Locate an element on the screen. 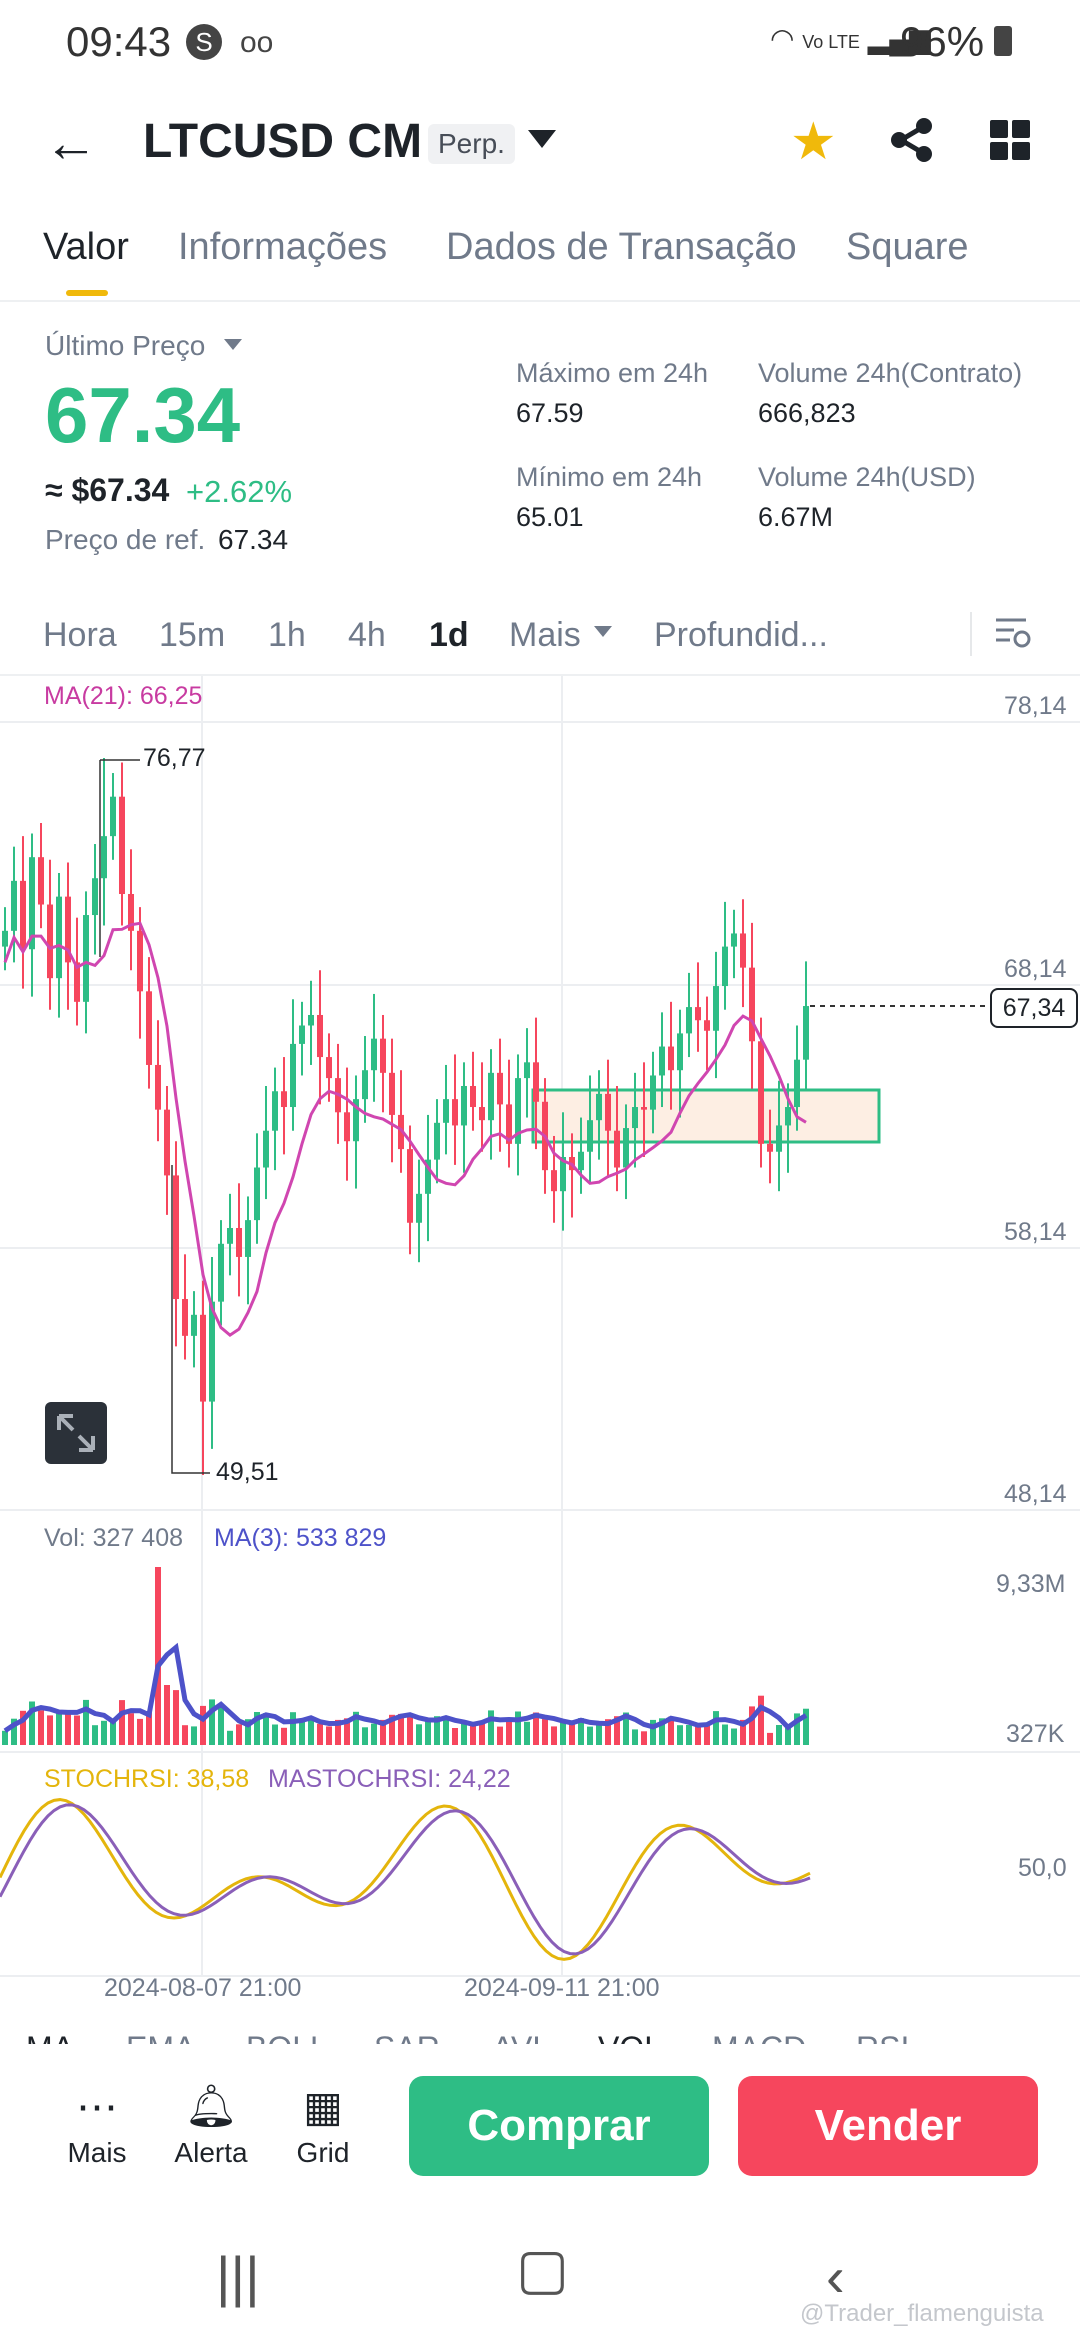 This screenshot has width=1080, height=2340. notification-icon: S is located at coordinates (204, 42).